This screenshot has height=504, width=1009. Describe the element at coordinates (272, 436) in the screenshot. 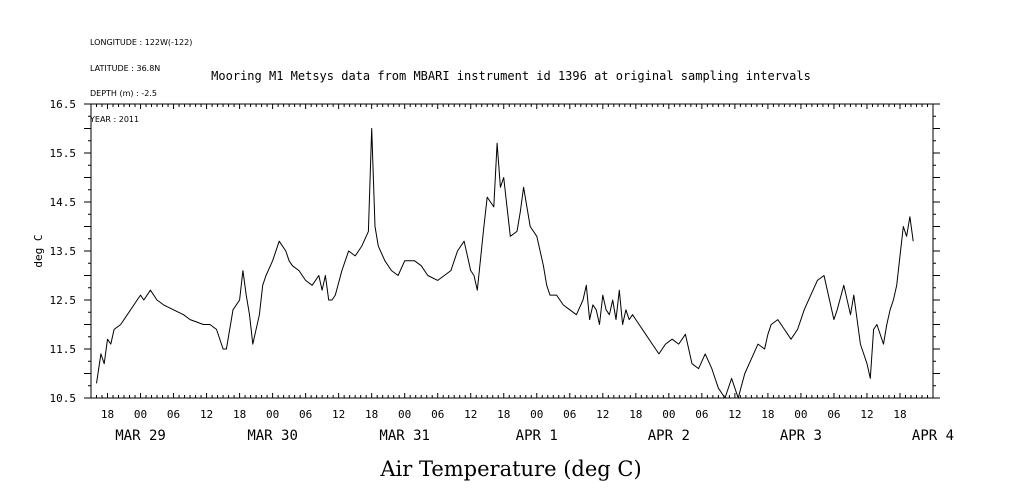

I see `x-day-label: MAR 30` at that location.